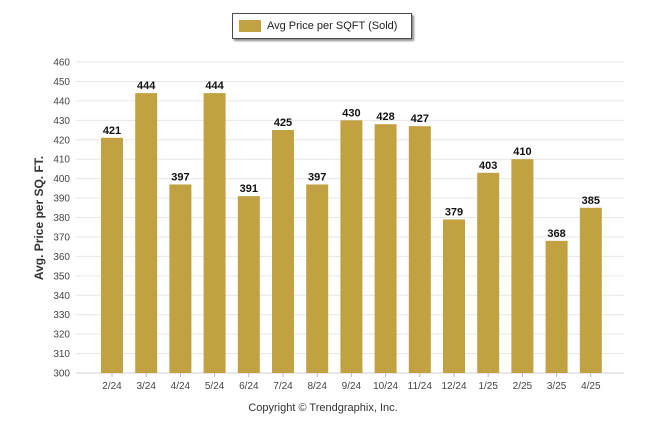 This screenshot has height=434, width=646. I want to click on data-label: 391, so click(249, 189).